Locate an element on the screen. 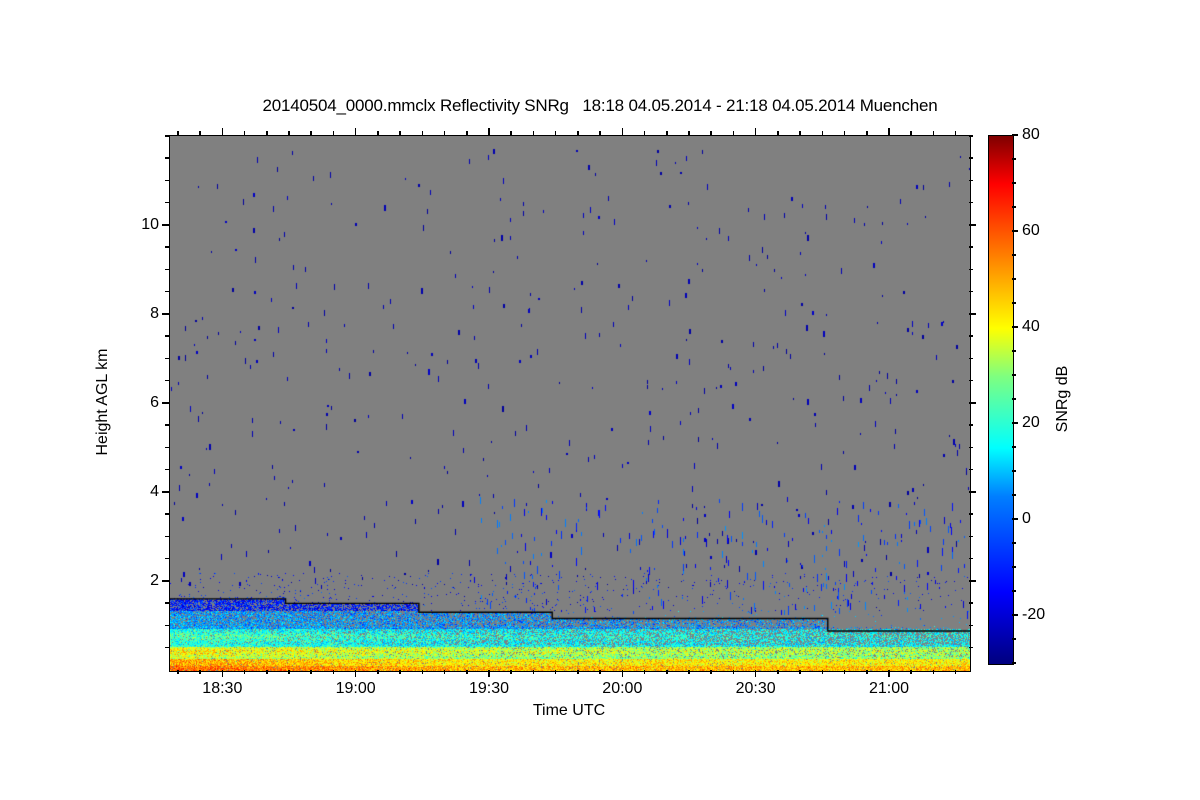 The height and width of the screenshot is (800, 1200). colorbar-tick-label: 0 is located at coordinates (1026, 518).